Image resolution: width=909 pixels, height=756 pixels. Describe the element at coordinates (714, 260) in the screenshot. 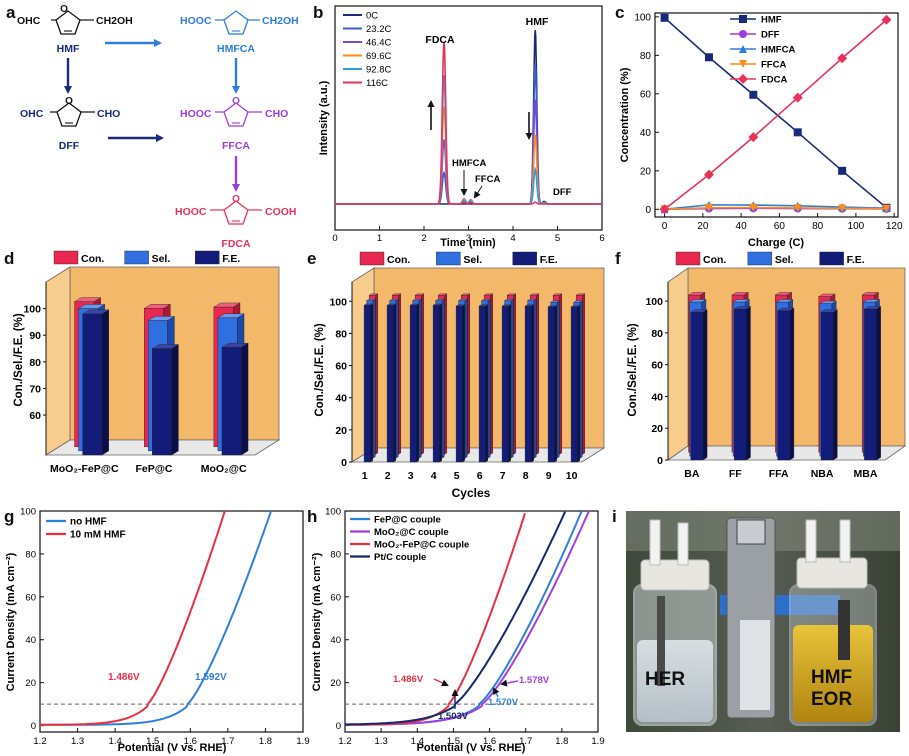

I see `legend-label: Con.` at that location.